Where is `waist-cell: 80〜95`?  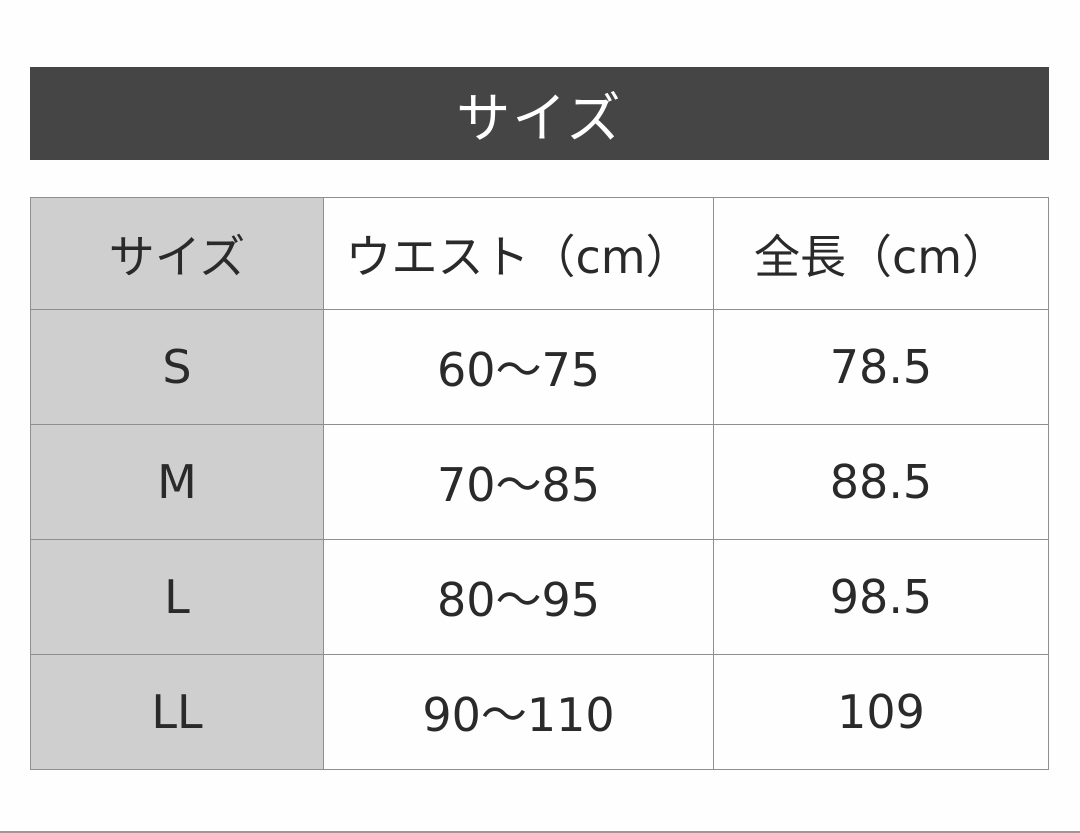 waist-cell: 80〜95 is located at coordinates (518, 597).